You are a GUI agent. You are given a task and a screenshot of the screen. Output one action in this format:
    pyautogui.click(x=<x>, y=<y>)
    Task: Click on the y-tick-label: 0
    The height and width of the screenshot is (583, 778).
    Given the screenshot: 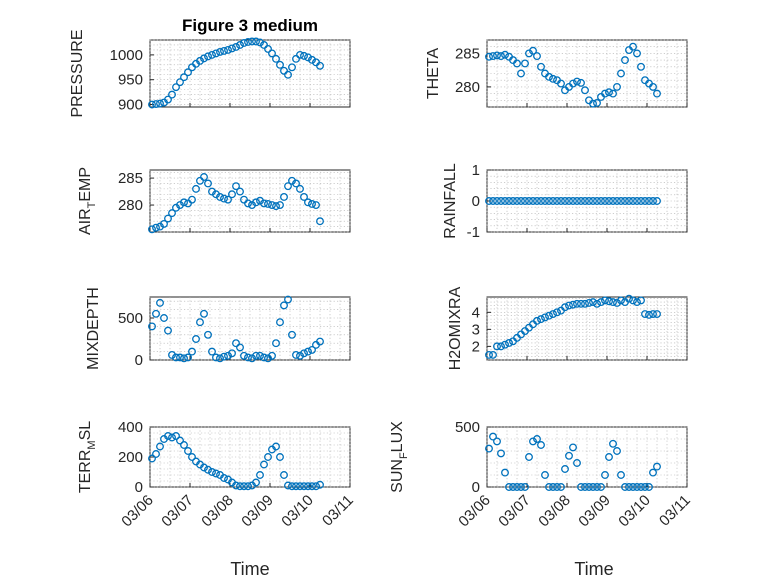 What is the action you would take?
    pyautogui.click(x=476, y=201)
    